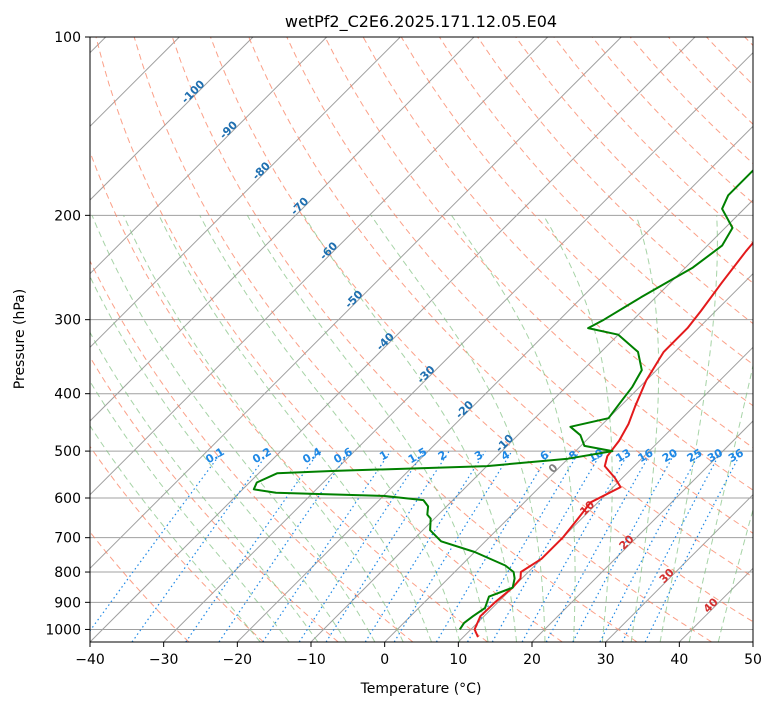 This screenshot has width=775, height=708. What do you see at coordinates (67, 395) in the screenshot?
I see `y-tick-label: 400` at bounding box center [67, 395].